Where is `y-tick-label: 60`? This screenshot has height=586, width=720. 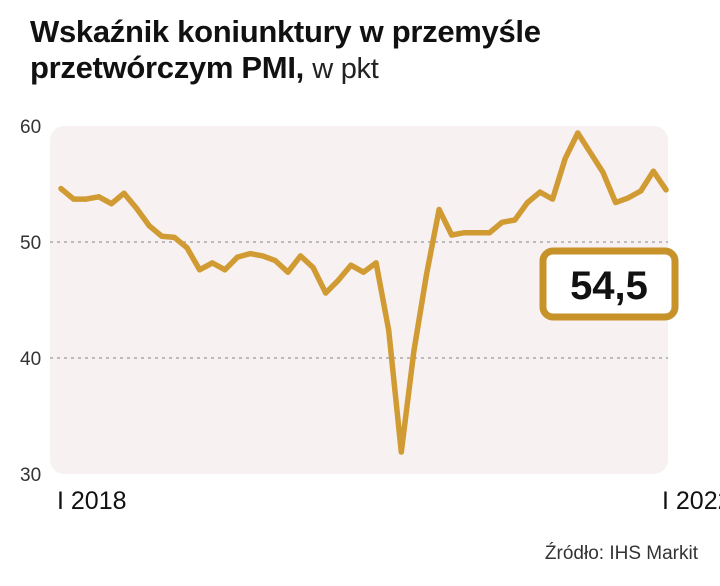 y-tick-label: 60 is located at coordinates (30, 127).